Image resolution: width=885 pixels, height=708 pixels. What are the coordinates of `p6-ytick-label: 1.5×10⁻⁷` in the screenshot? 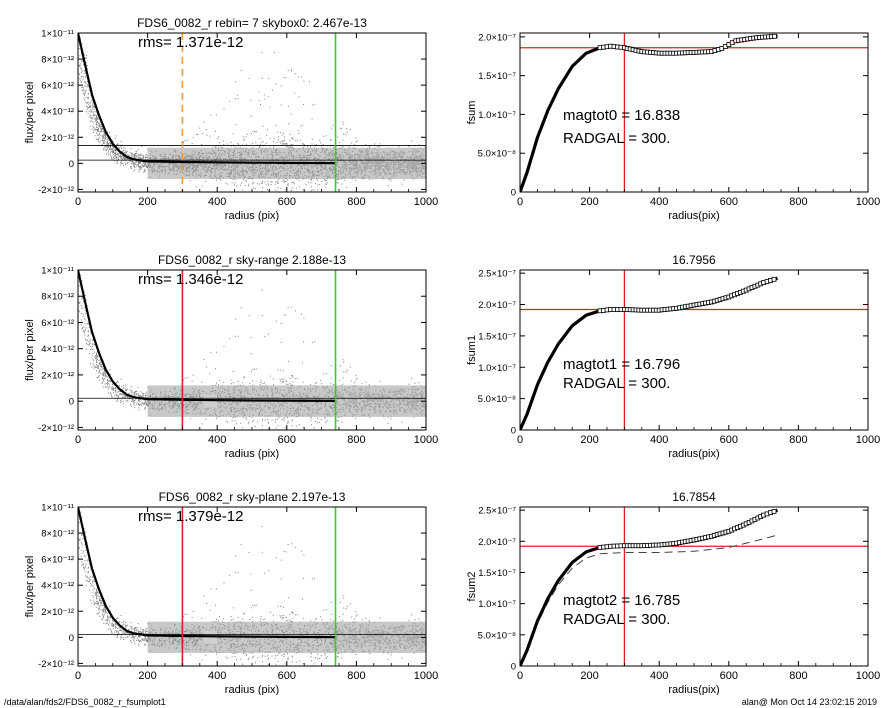 It's located at (497, 573).